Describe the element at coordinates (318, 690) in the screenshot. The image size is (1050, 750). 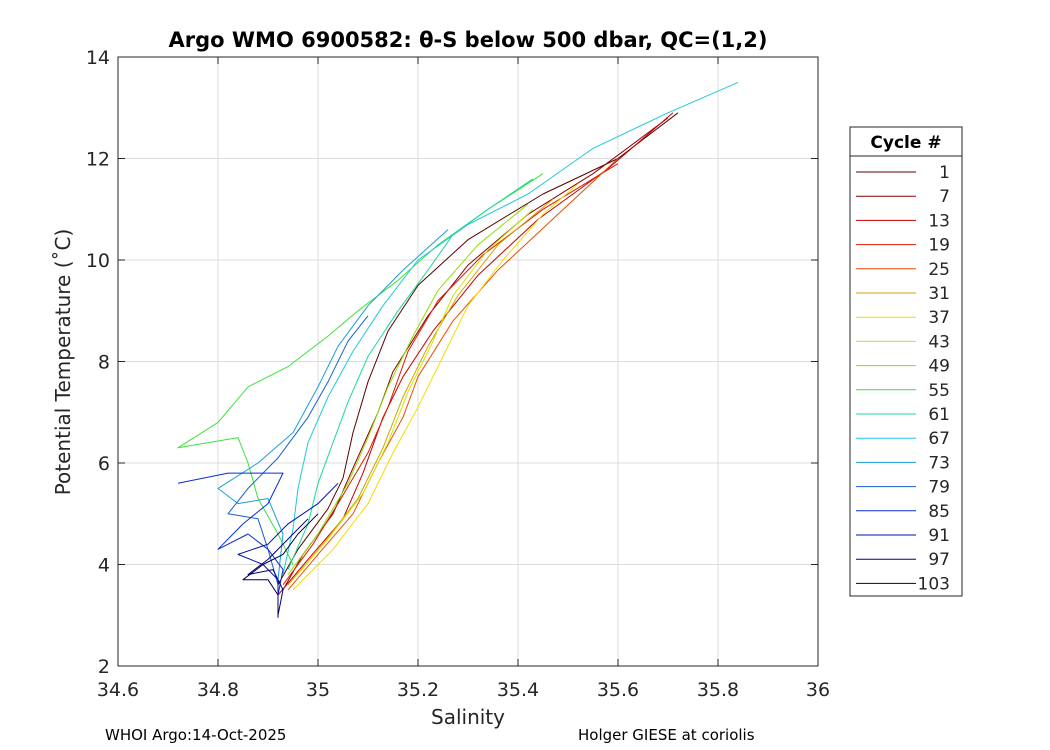
I see `x-tick-label: 35` at that location.